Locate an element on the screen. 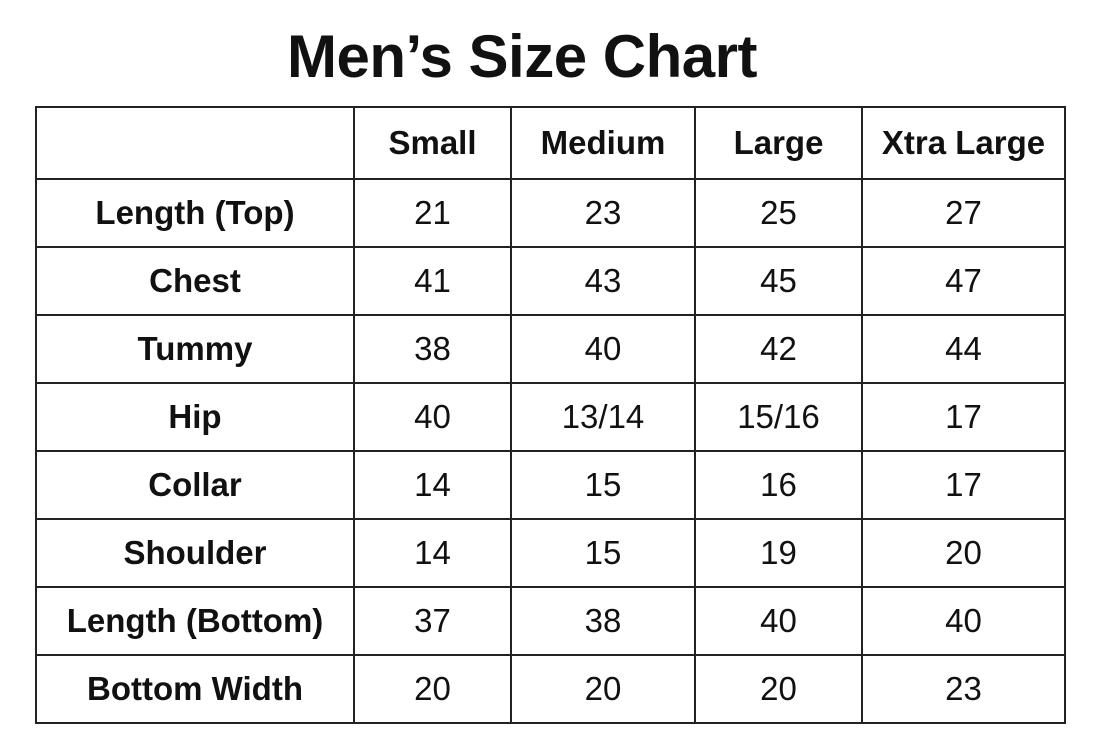 This screenshot has width=1100, height=733. table-cell: 15/16 is located at coordinates (778, 417).